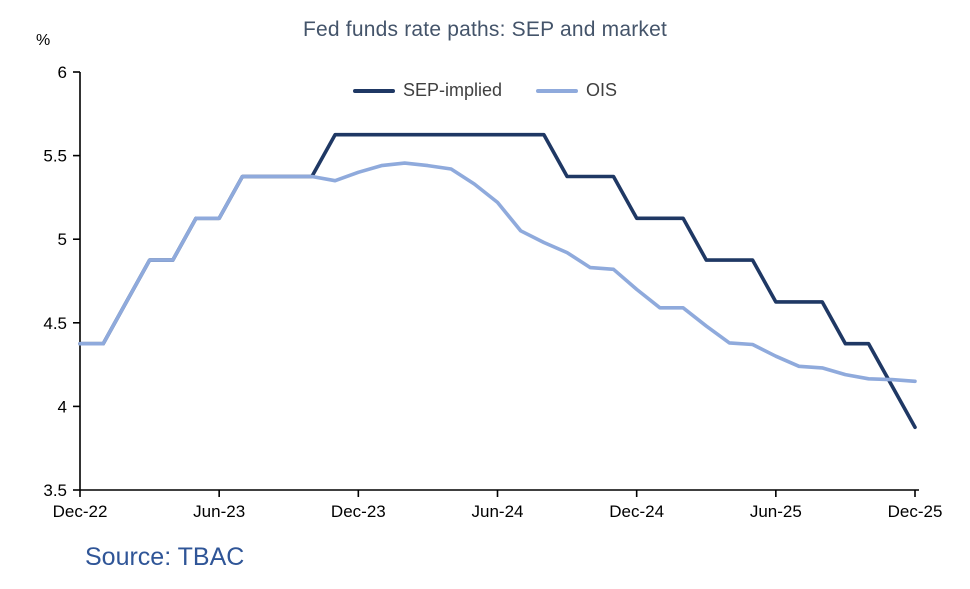  Describe the element at coordinates (80, 511) in the screenshot. I see `x-tick-label: Dec-22` at that location.